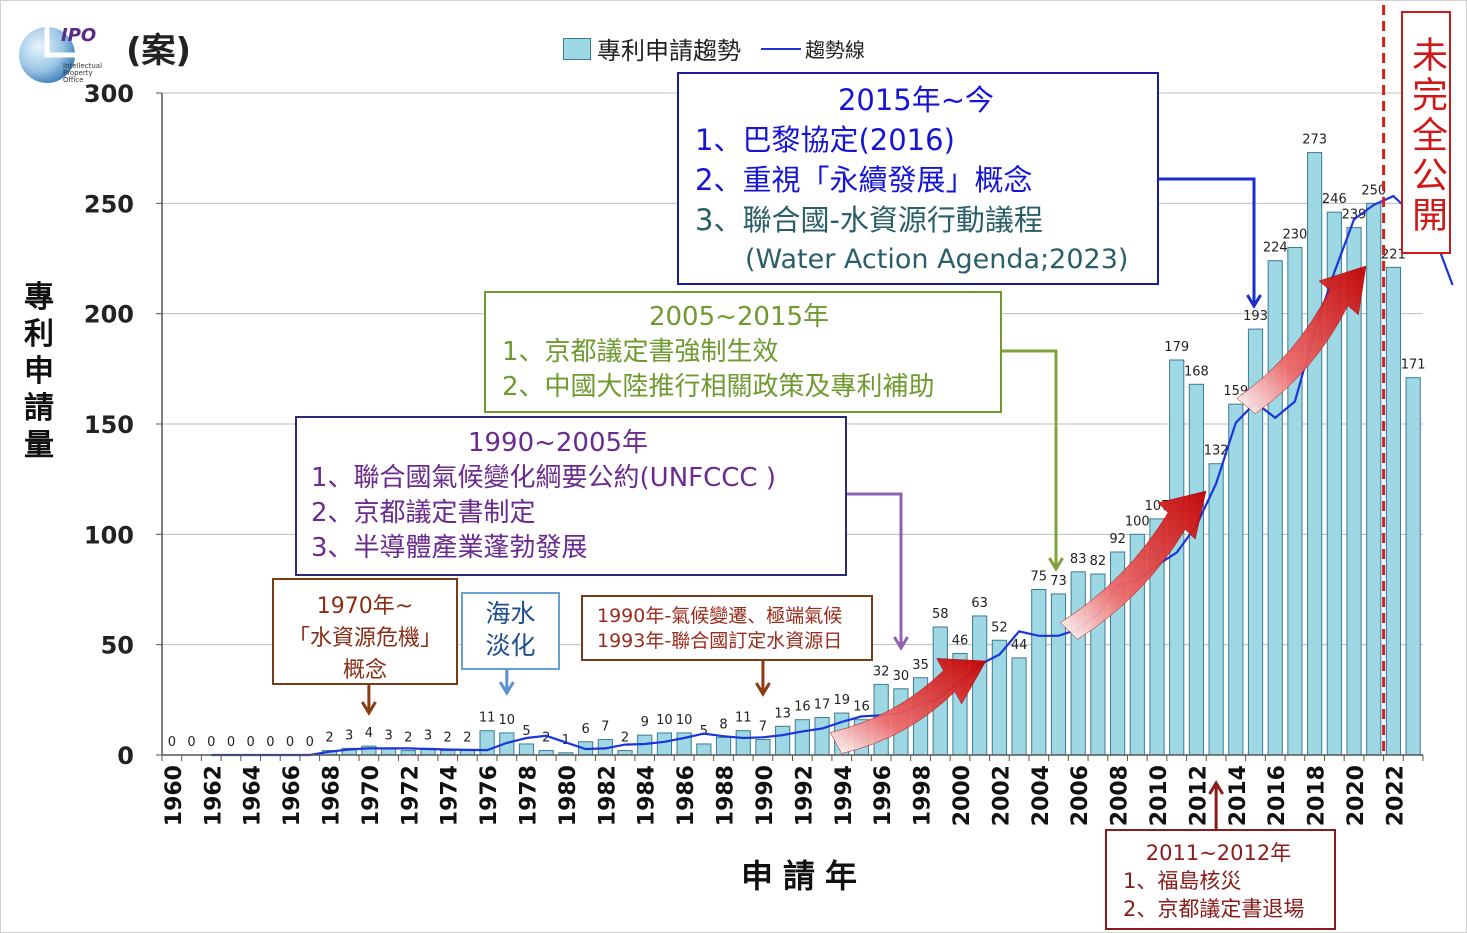 This screenshot has height=933, width=1467. What do you see at coordinates (763, 727) in the screenshot?
I see `data-label: 7` at bounding box center [763, 727].